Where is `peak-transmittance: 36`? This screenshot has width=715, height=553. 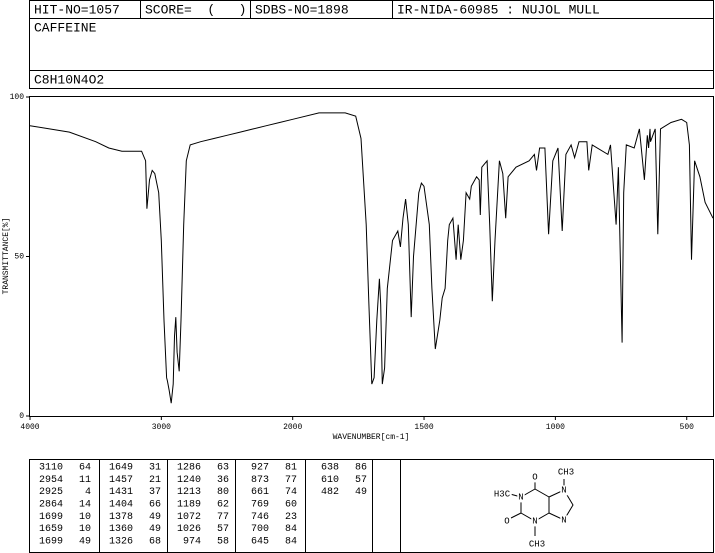
peak-transmittance: 36 is located at coordinates (223, 480).